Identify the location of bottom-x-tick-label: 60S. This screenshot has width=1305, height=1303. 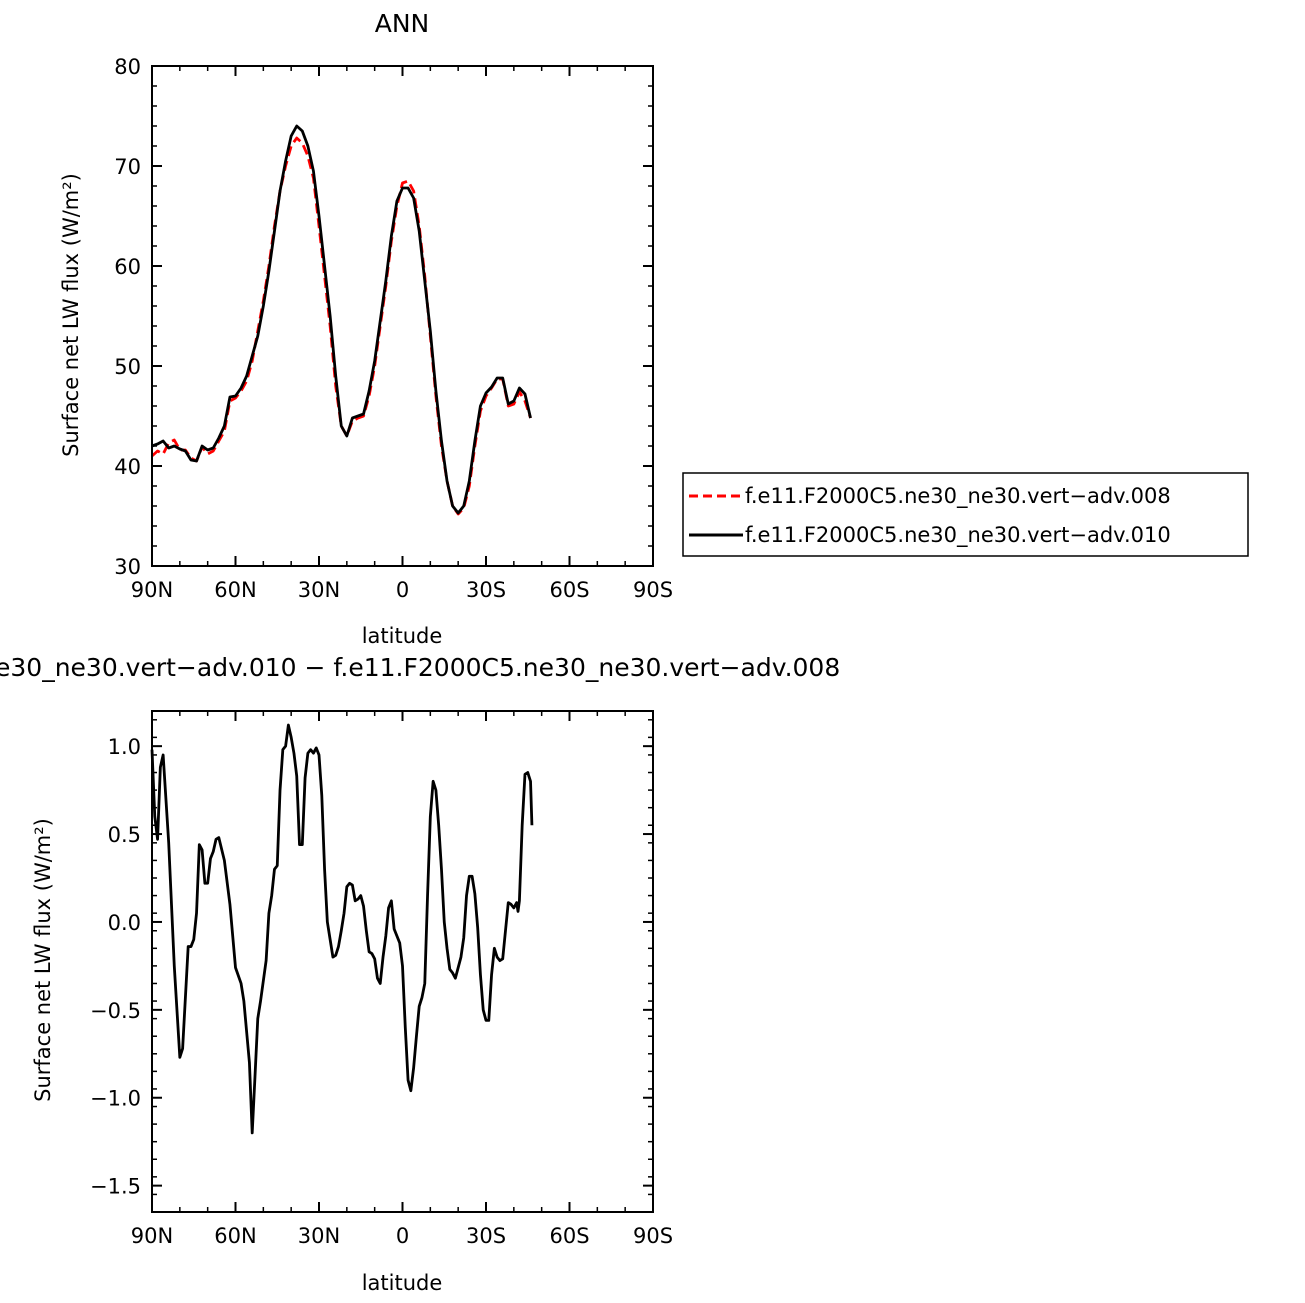
(569, 1236).